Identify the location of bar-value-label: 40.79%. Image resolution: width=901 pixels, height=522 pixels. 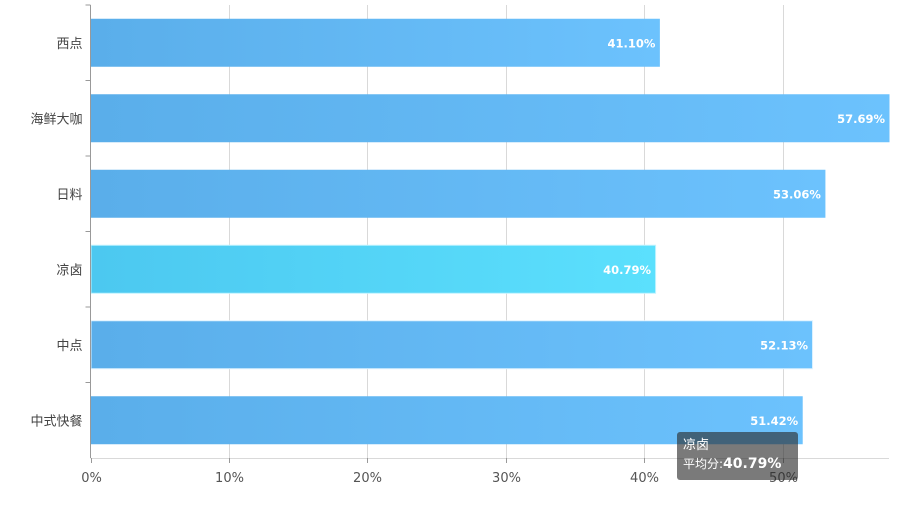
(627, 270).